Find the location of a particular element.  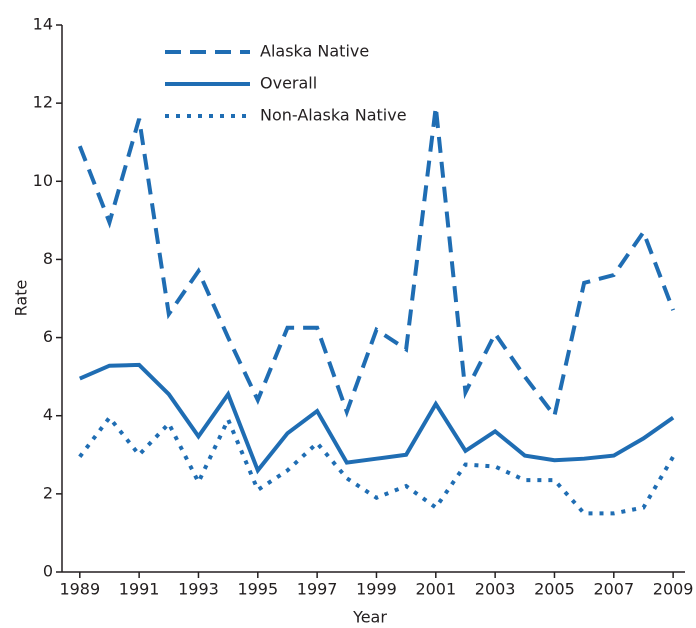

x-tick-label: 2005 is located at coordinates (554, 589).